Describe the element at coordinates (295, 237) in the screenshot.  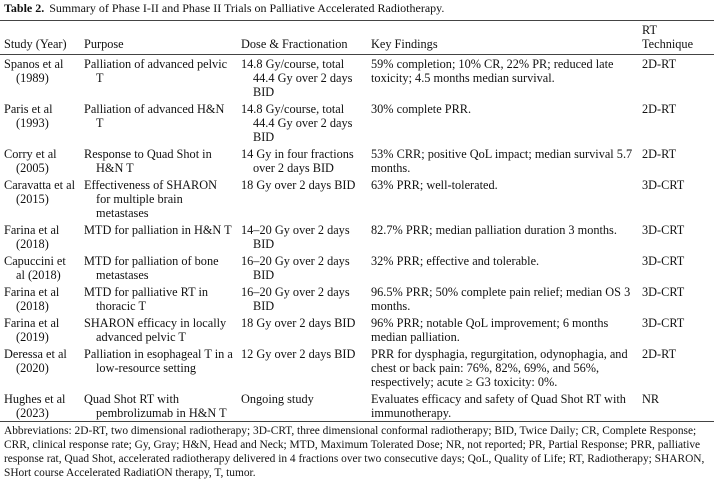
I see `table-cell: 14–20 Gy over 2 days BID` at that location.